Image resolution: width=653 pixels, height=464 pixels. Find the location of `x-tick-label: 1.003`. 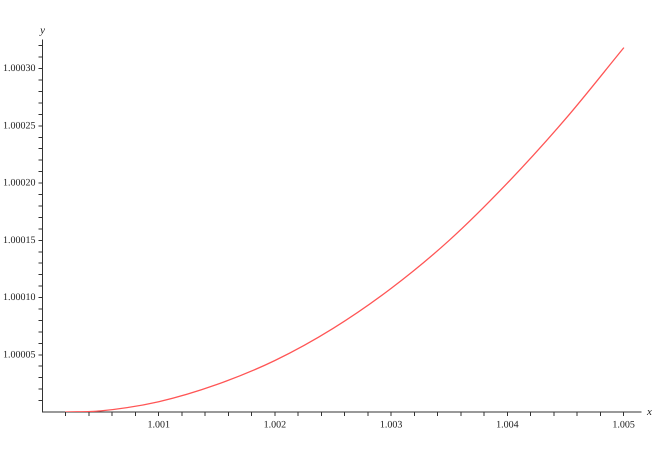

x-tick-label: 1.003 is located at coordinates (391, 425).